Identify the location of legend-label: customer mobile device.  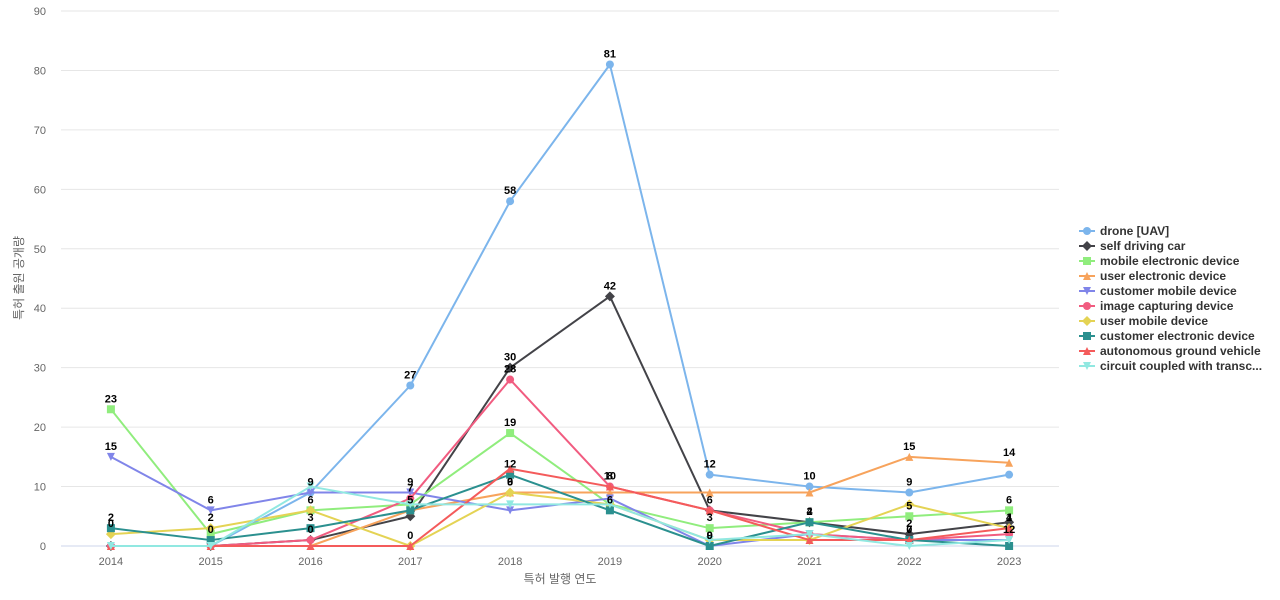
(1168, 291).